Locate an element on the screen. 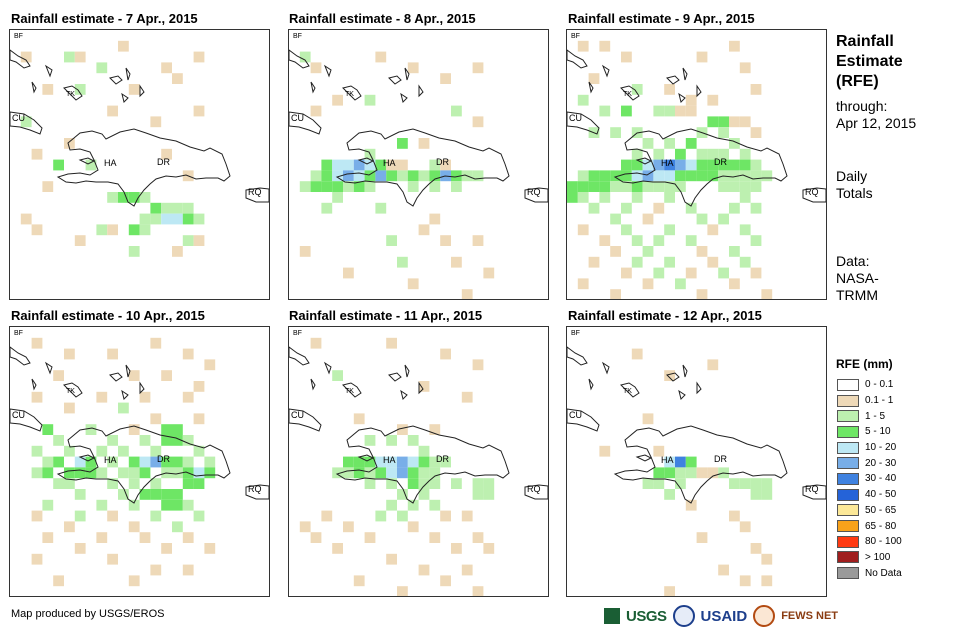 Image resolution: width=970 pixels, height=635 pixels. map-label-rq: RQ is located at coordinates (534, 489).